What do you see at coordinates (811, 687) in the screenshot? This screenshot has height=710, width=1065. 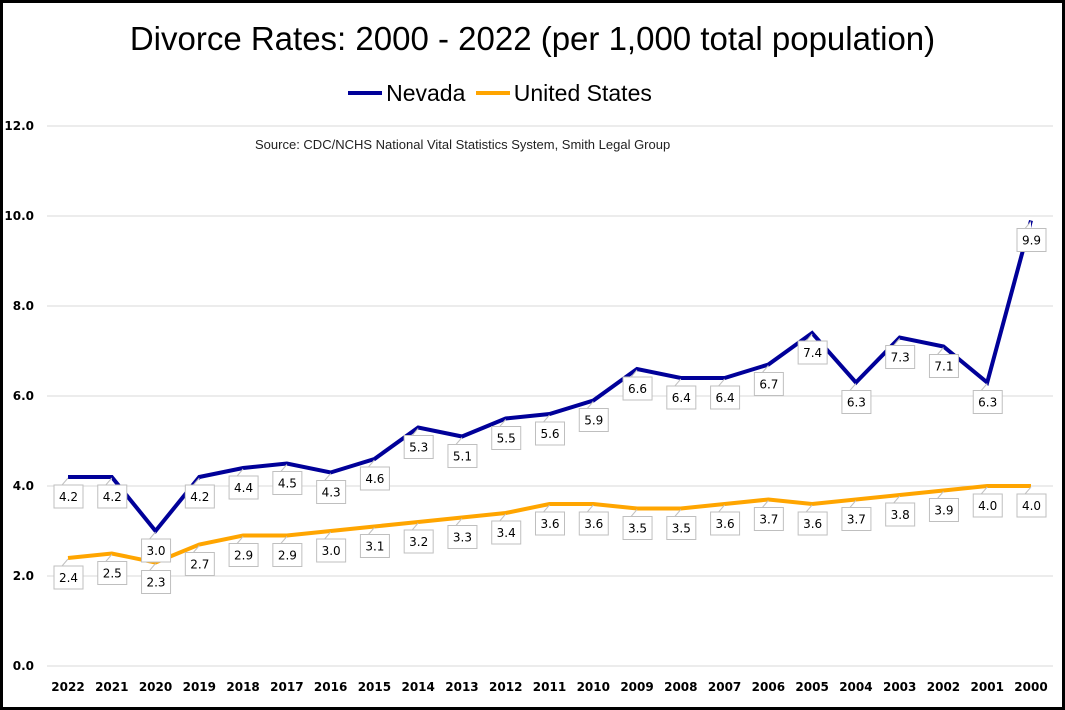 I see `x-tick-label: 2005` at bounding box center [811, 687].